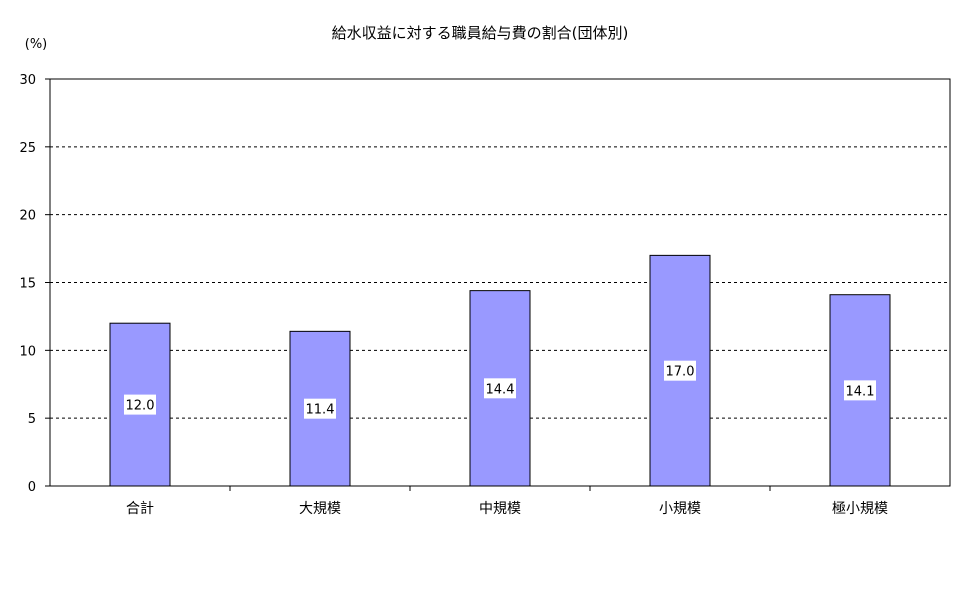 This screenshot has width=970, height=608. What do you see at coordinates (860, 509) in the screenshot?
I see `x-tick-label: 極小規模` at bounding box center [860, 509].